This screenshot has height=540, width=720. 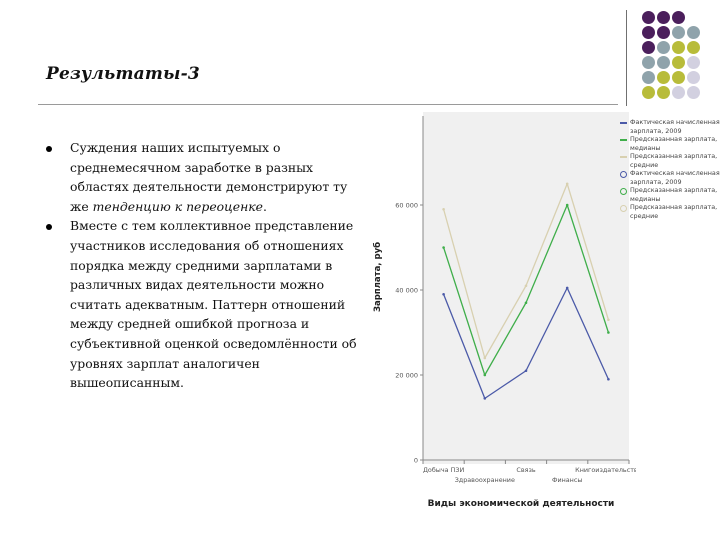 I want to click on y-tick-label: 60 000, so click(x=406, y=206).